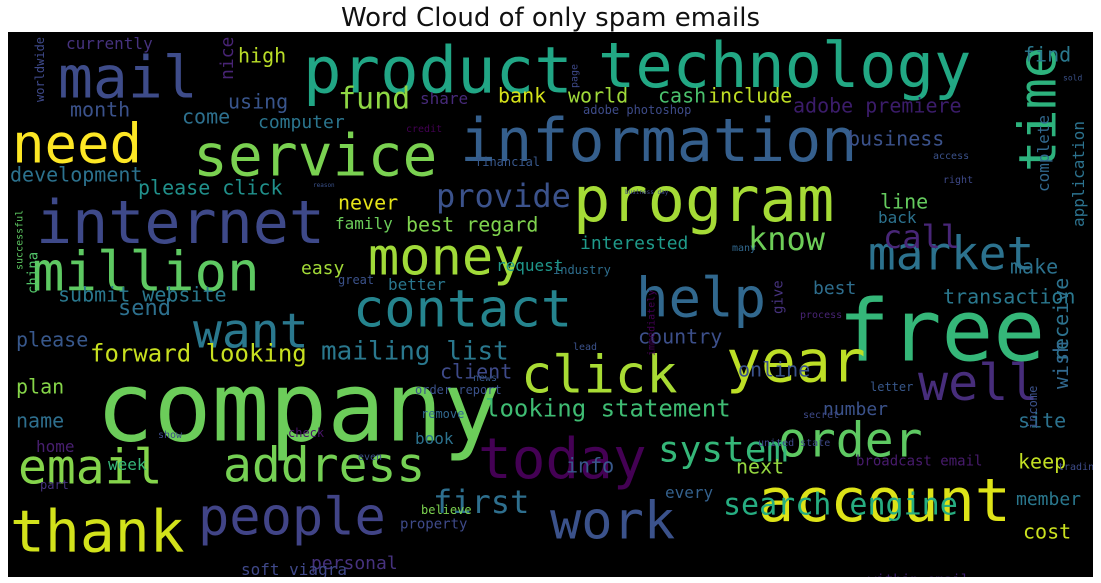 The width and height of the screenshot is (1101, 583). I want to click on cloud-word-great: great, so click(356, 280).